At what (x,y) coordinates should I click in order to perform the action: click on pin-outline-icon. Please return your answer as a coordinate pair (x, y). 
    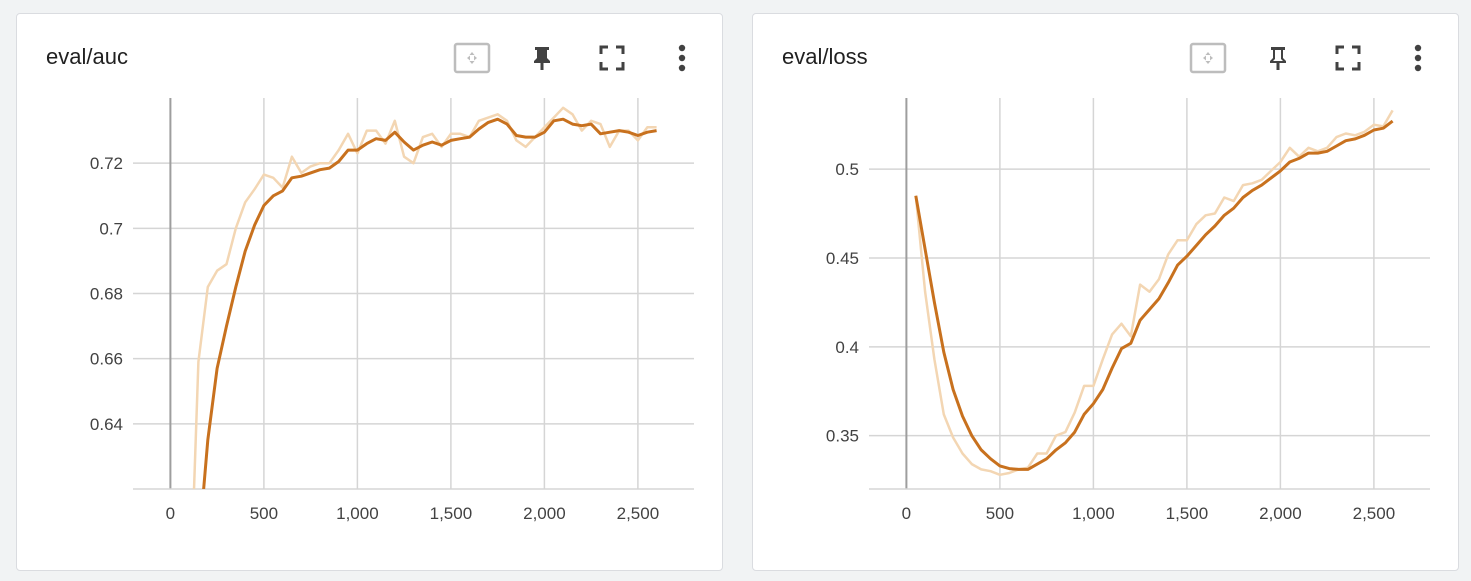
    Looking at the image, I should click on (1278, 58).